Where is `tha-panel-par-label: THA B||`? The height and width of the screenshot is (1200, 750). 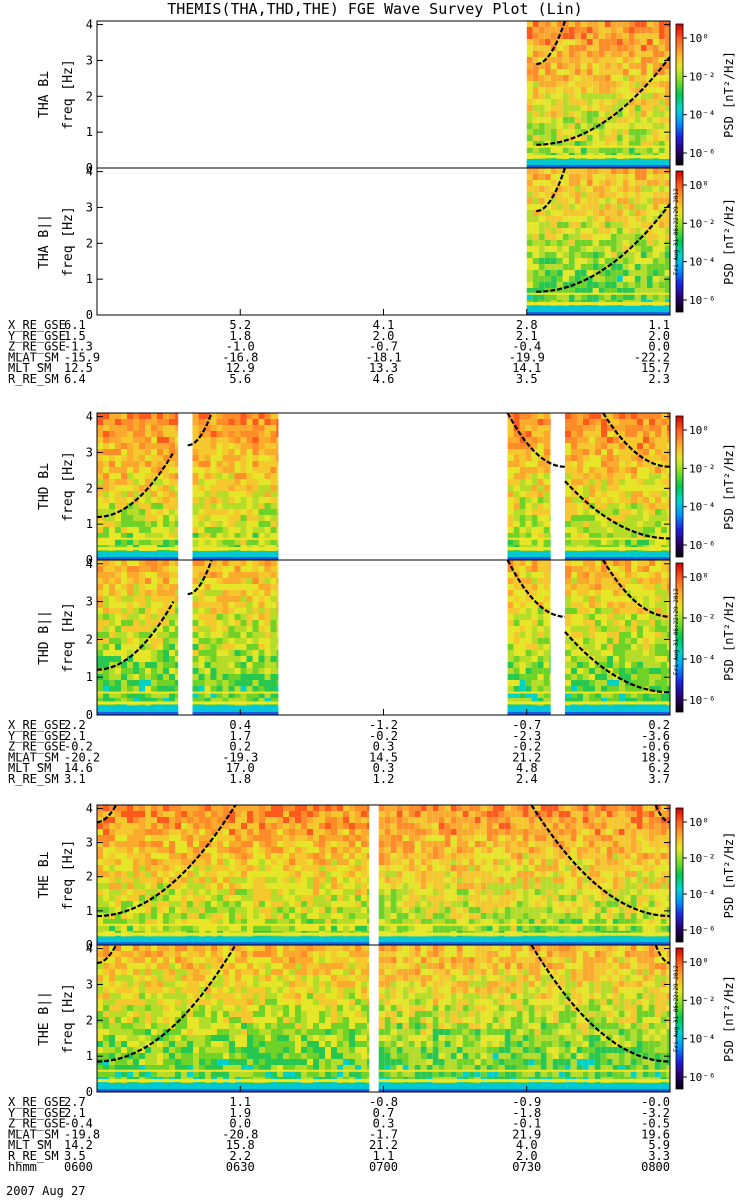 tha-panel-par-label: THA B|| is located at coordinates (44, 241).